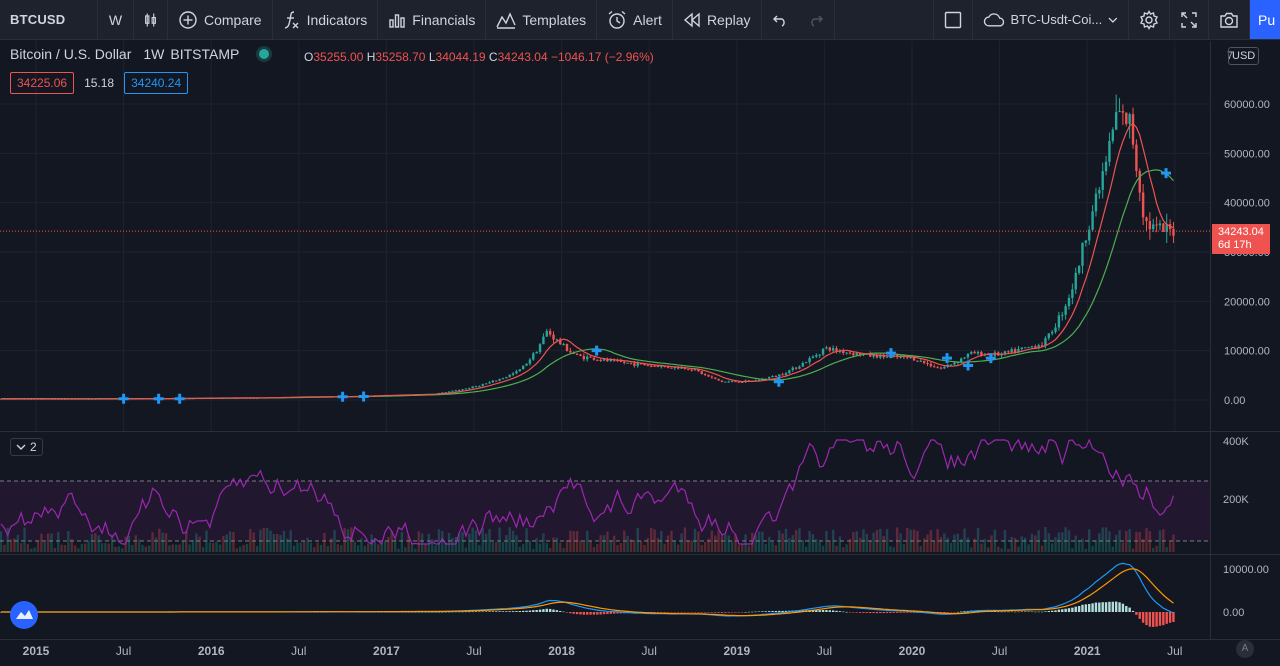 This screenshot has height=666, width=1280. What do you see at coordinates (1235, 245) in the screenshot?
I see `bar-countdown: 6d 17h` at bounding box center [1235, 245].